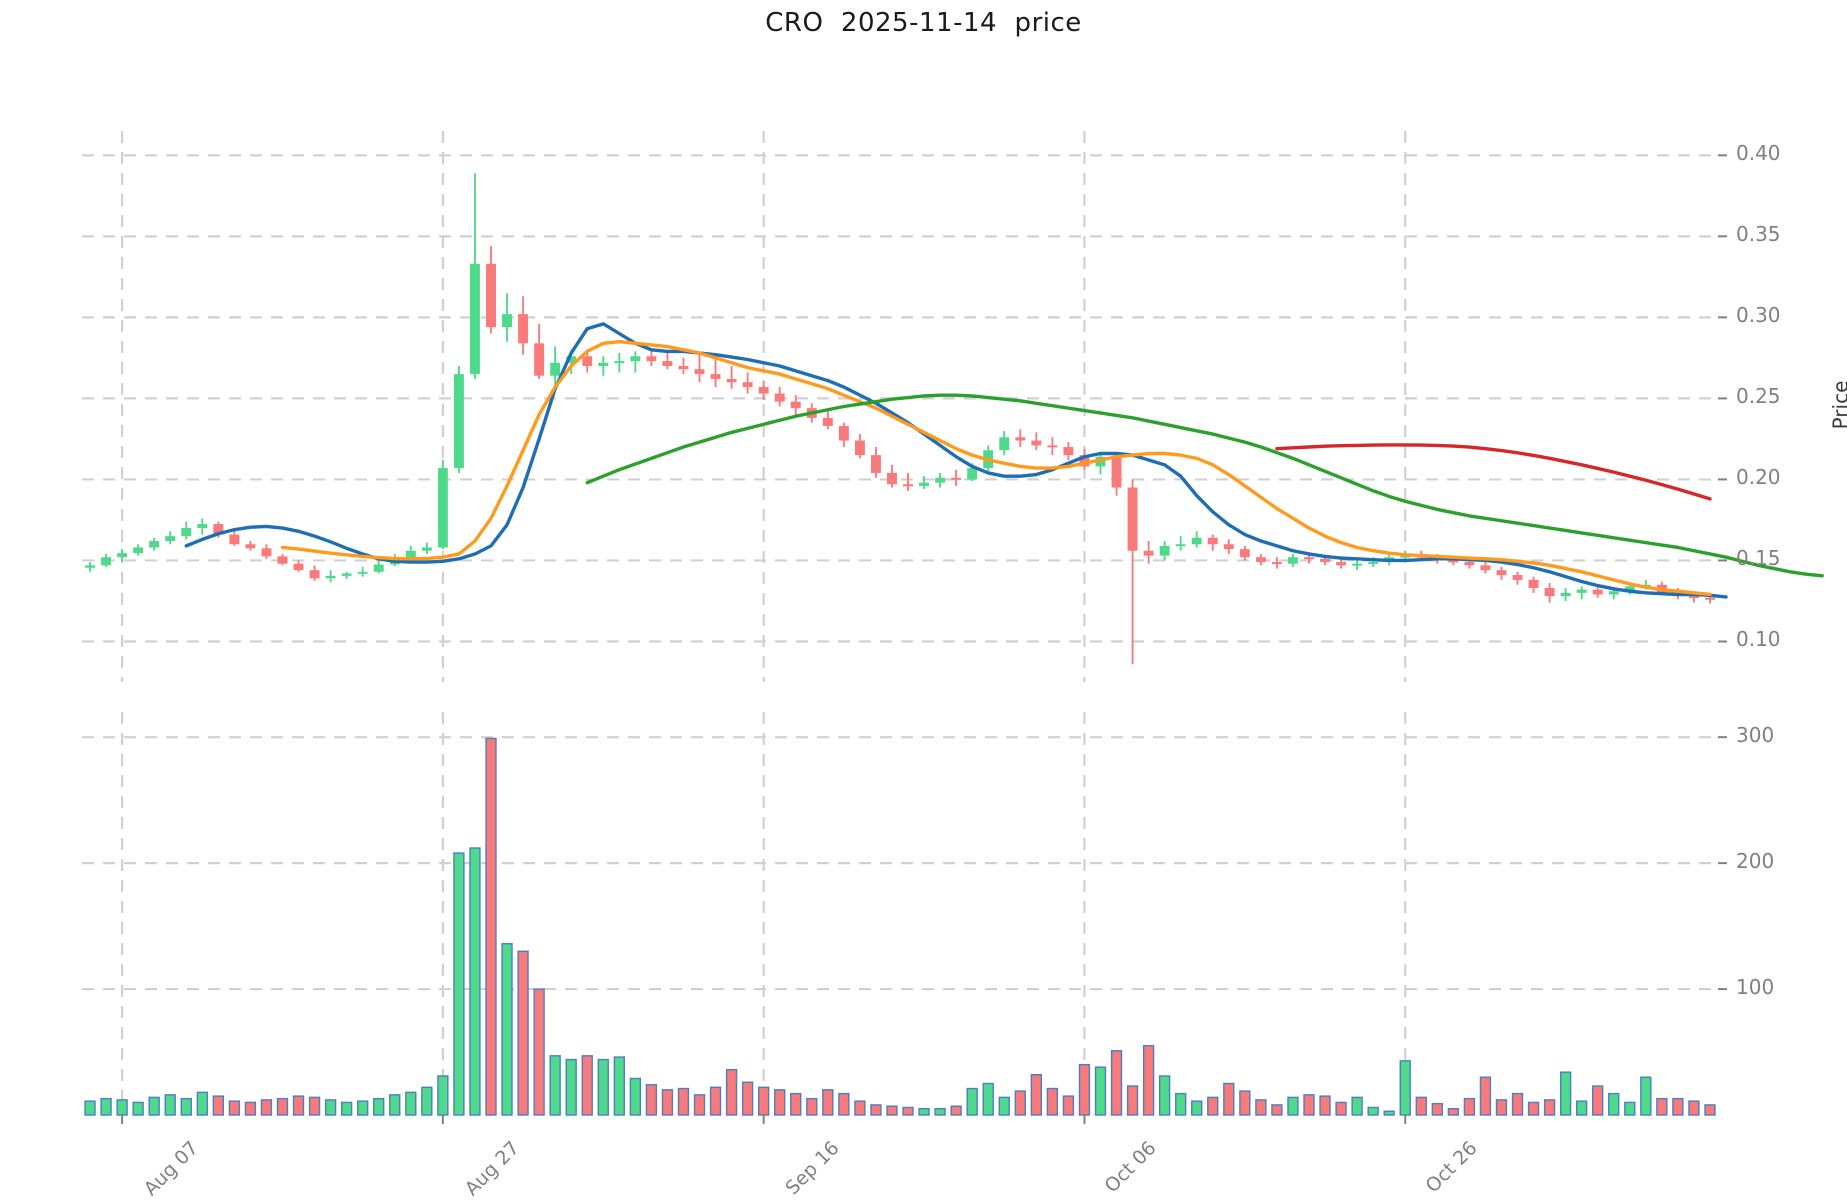  What do you see at coordinates (1758, 639) in the screenshot?
I see `price-tick-label: 0.10` at bounding box center [1758, 639].